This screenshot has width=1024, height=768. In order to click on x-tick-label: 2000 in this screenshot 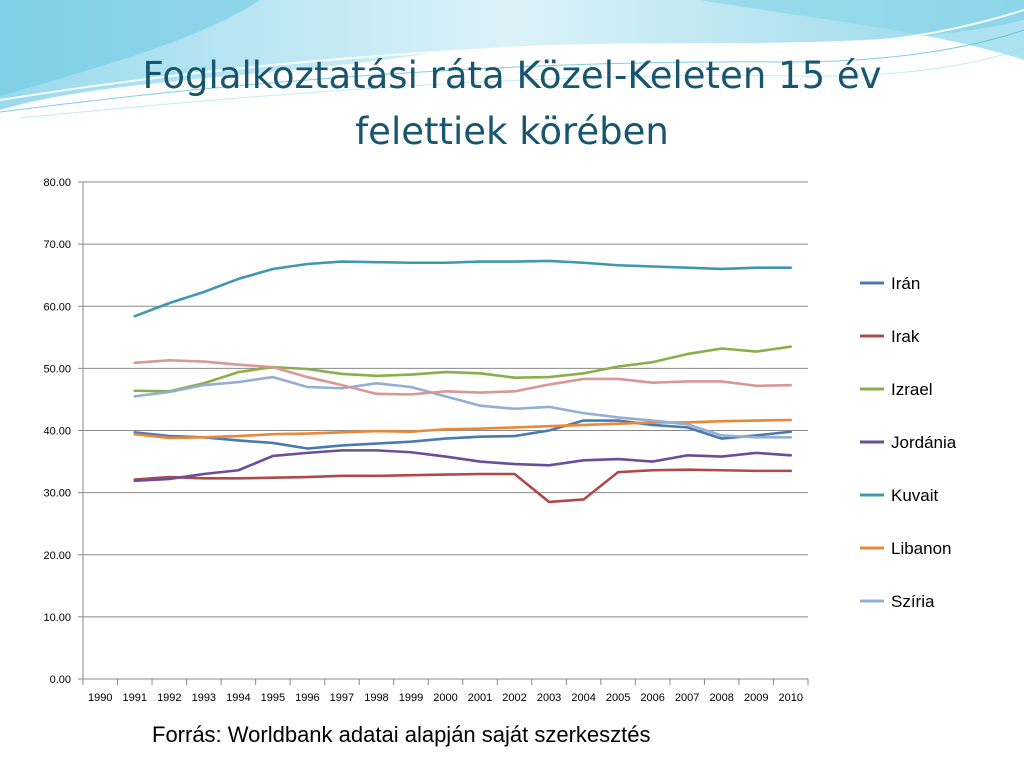, I will do `click(445, 698)`.